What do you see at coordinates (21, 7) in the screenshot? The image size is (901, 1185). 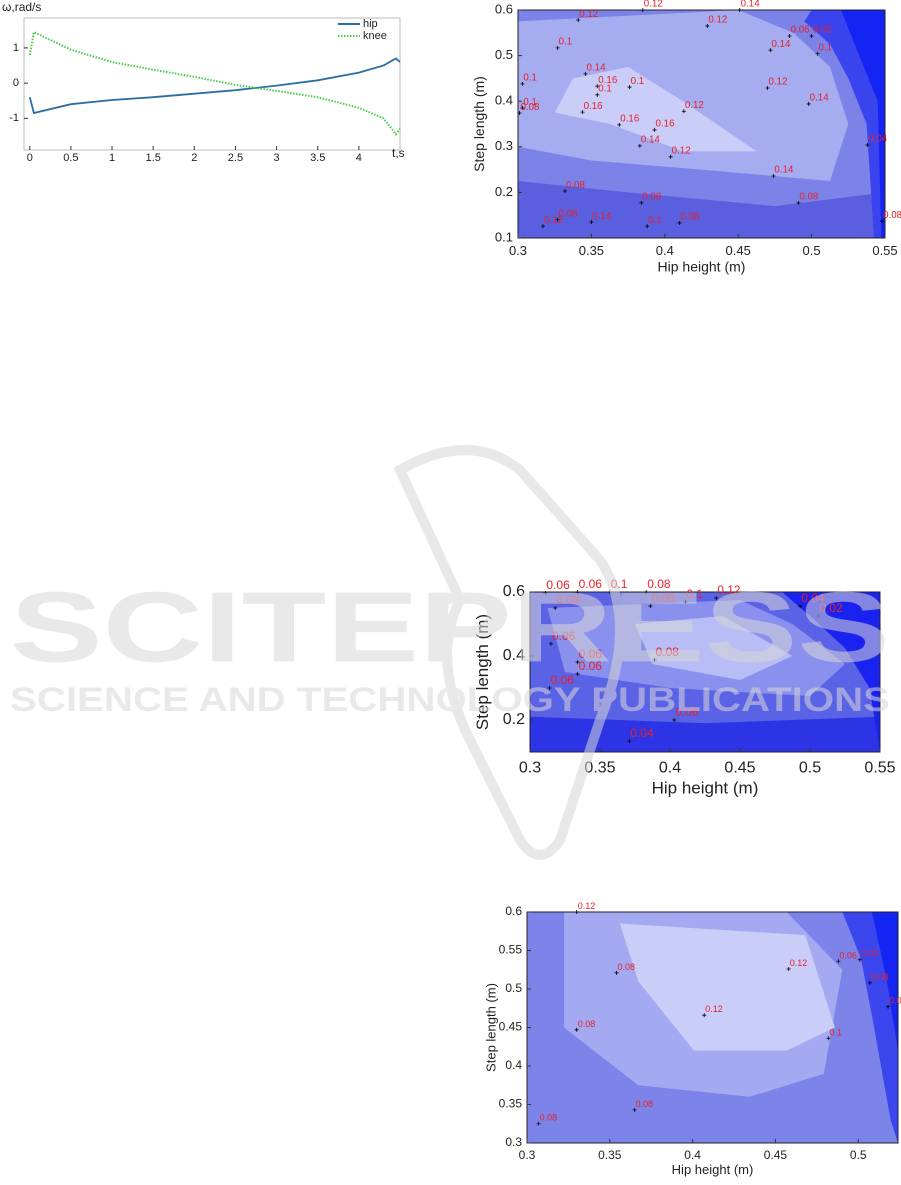 I see `y-axis-label: ω,rad/s` at bounding box center [21, 7].